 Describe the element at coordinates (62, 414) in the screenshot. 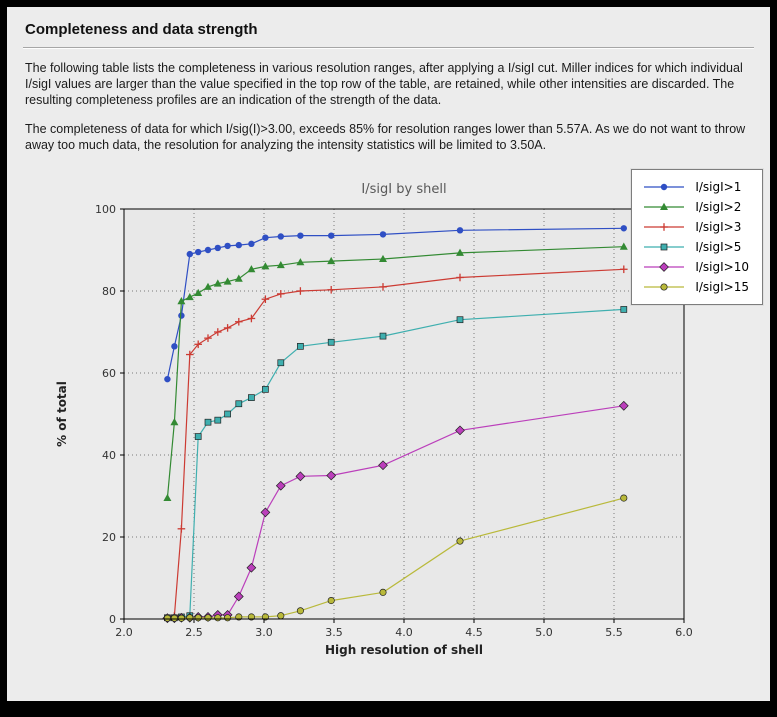

I see `y-axis-label: % of total` at that location.